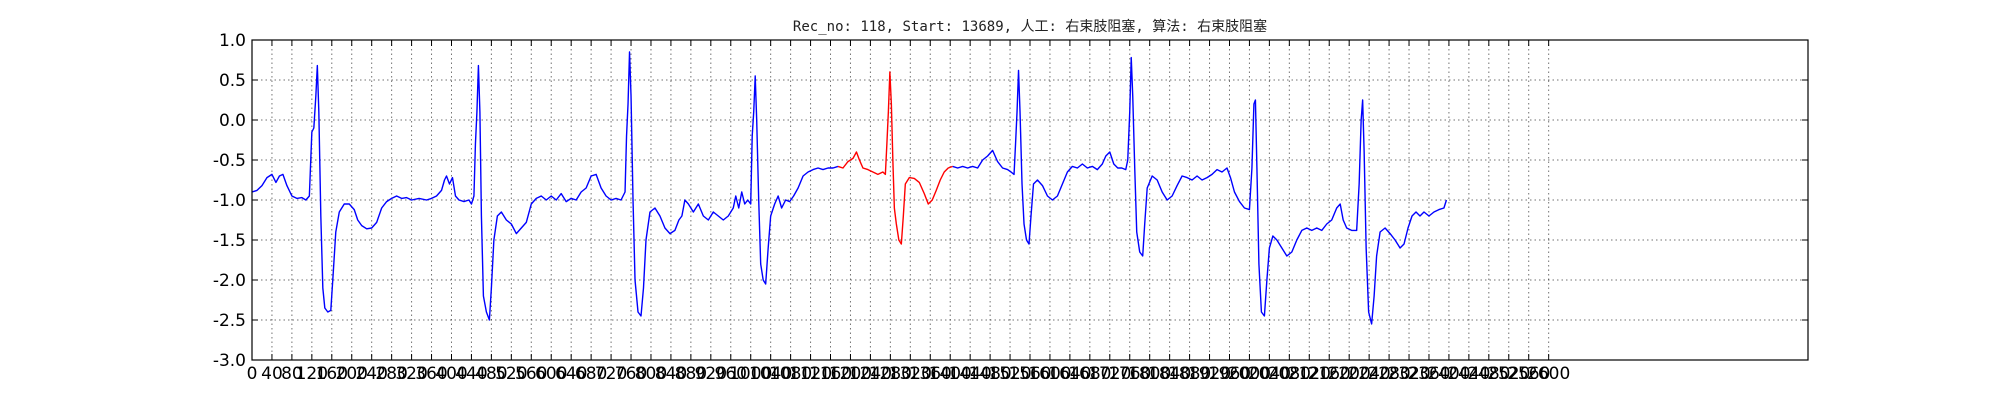 The image size is (2000, 400). Describe the element at coordinates (229, 281) in the screenshot. I see `y-tick-label: -2.0` at that location.